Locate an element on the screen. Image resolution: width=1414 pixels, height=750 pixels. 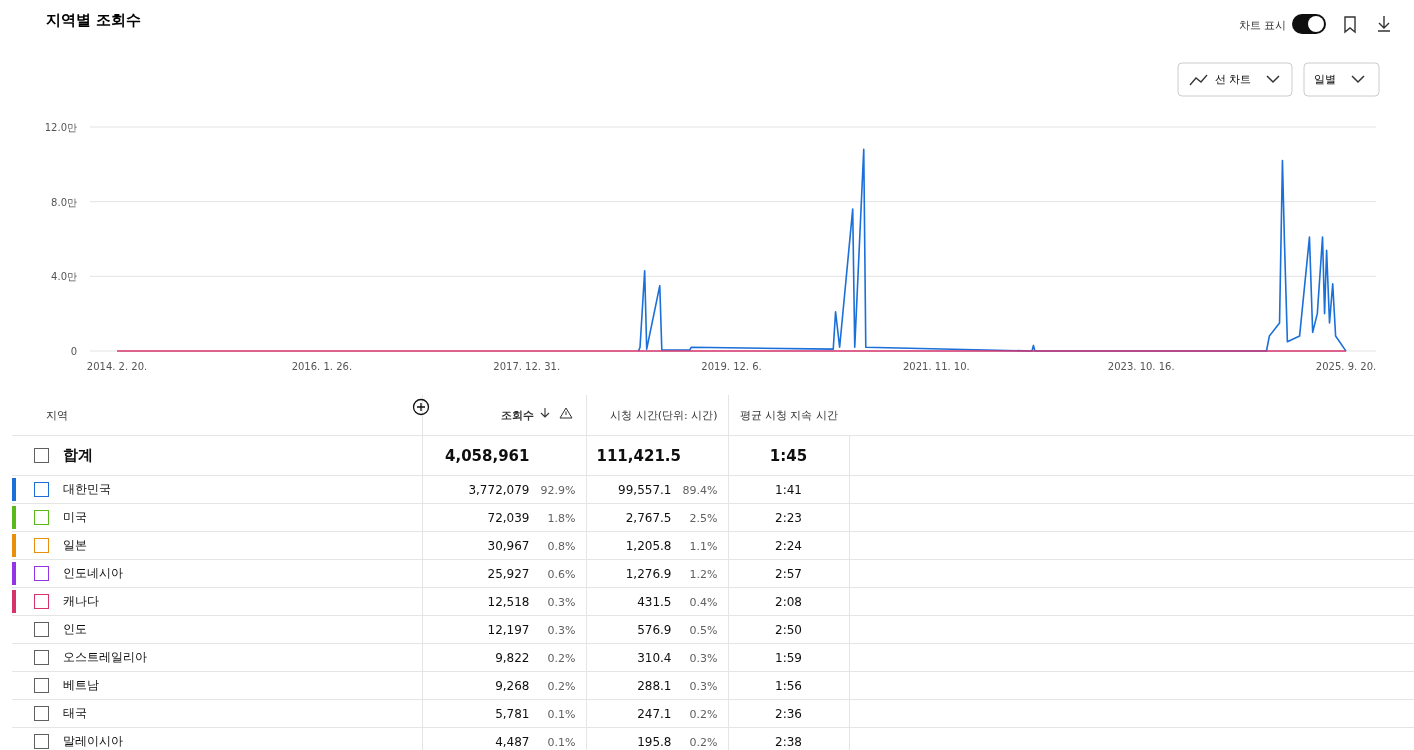
category-label: 미국 is located at coordinates (217, 517).